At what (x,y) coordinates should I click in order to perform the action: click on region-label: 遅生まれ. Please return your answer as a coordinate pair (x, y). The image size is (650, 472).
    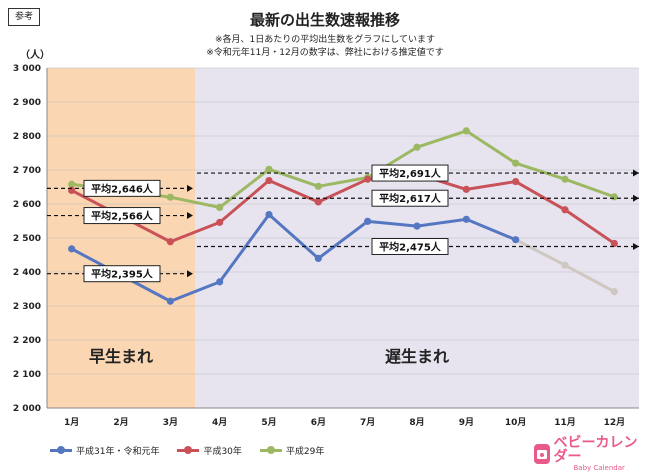
    Looking at the image, I should click on (417, 356).